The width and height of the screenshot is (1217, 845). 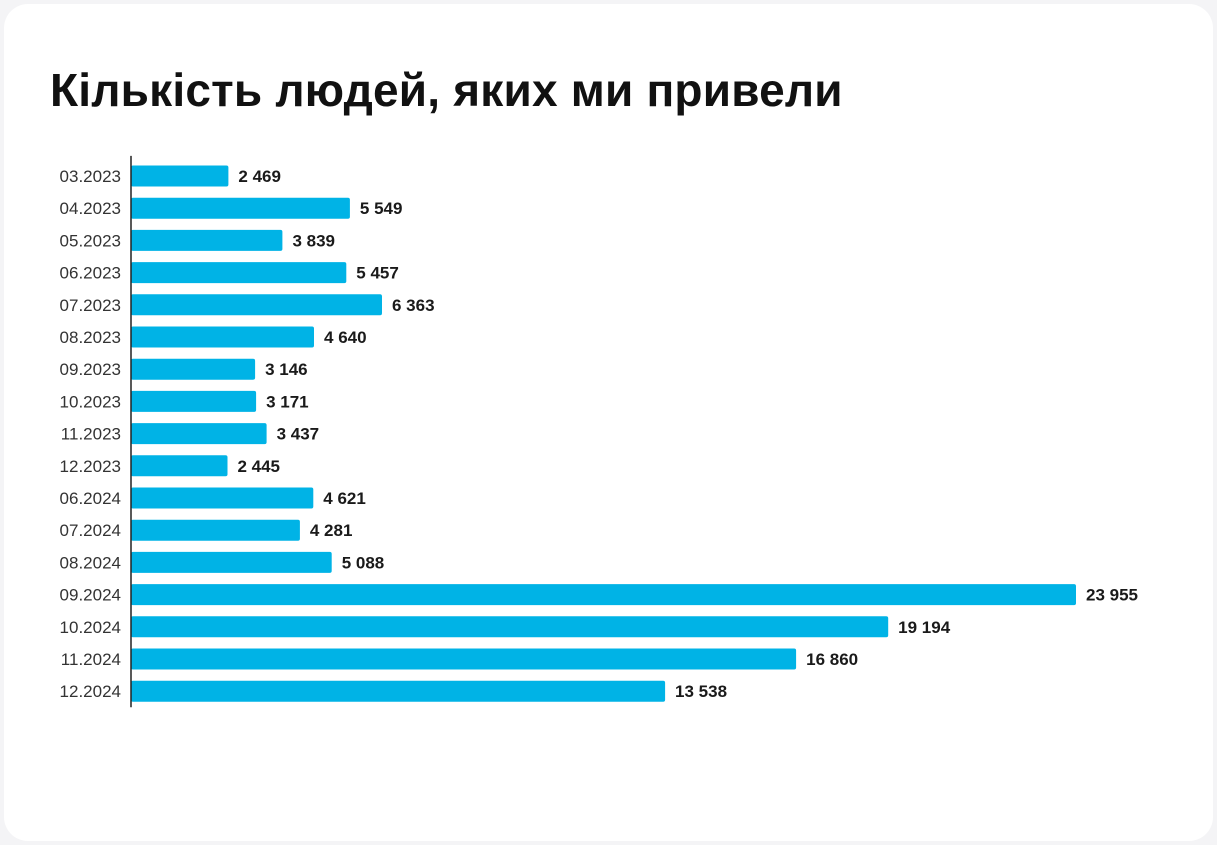 I want to click on category-label: 09.2024, so click(x=90, y=595).